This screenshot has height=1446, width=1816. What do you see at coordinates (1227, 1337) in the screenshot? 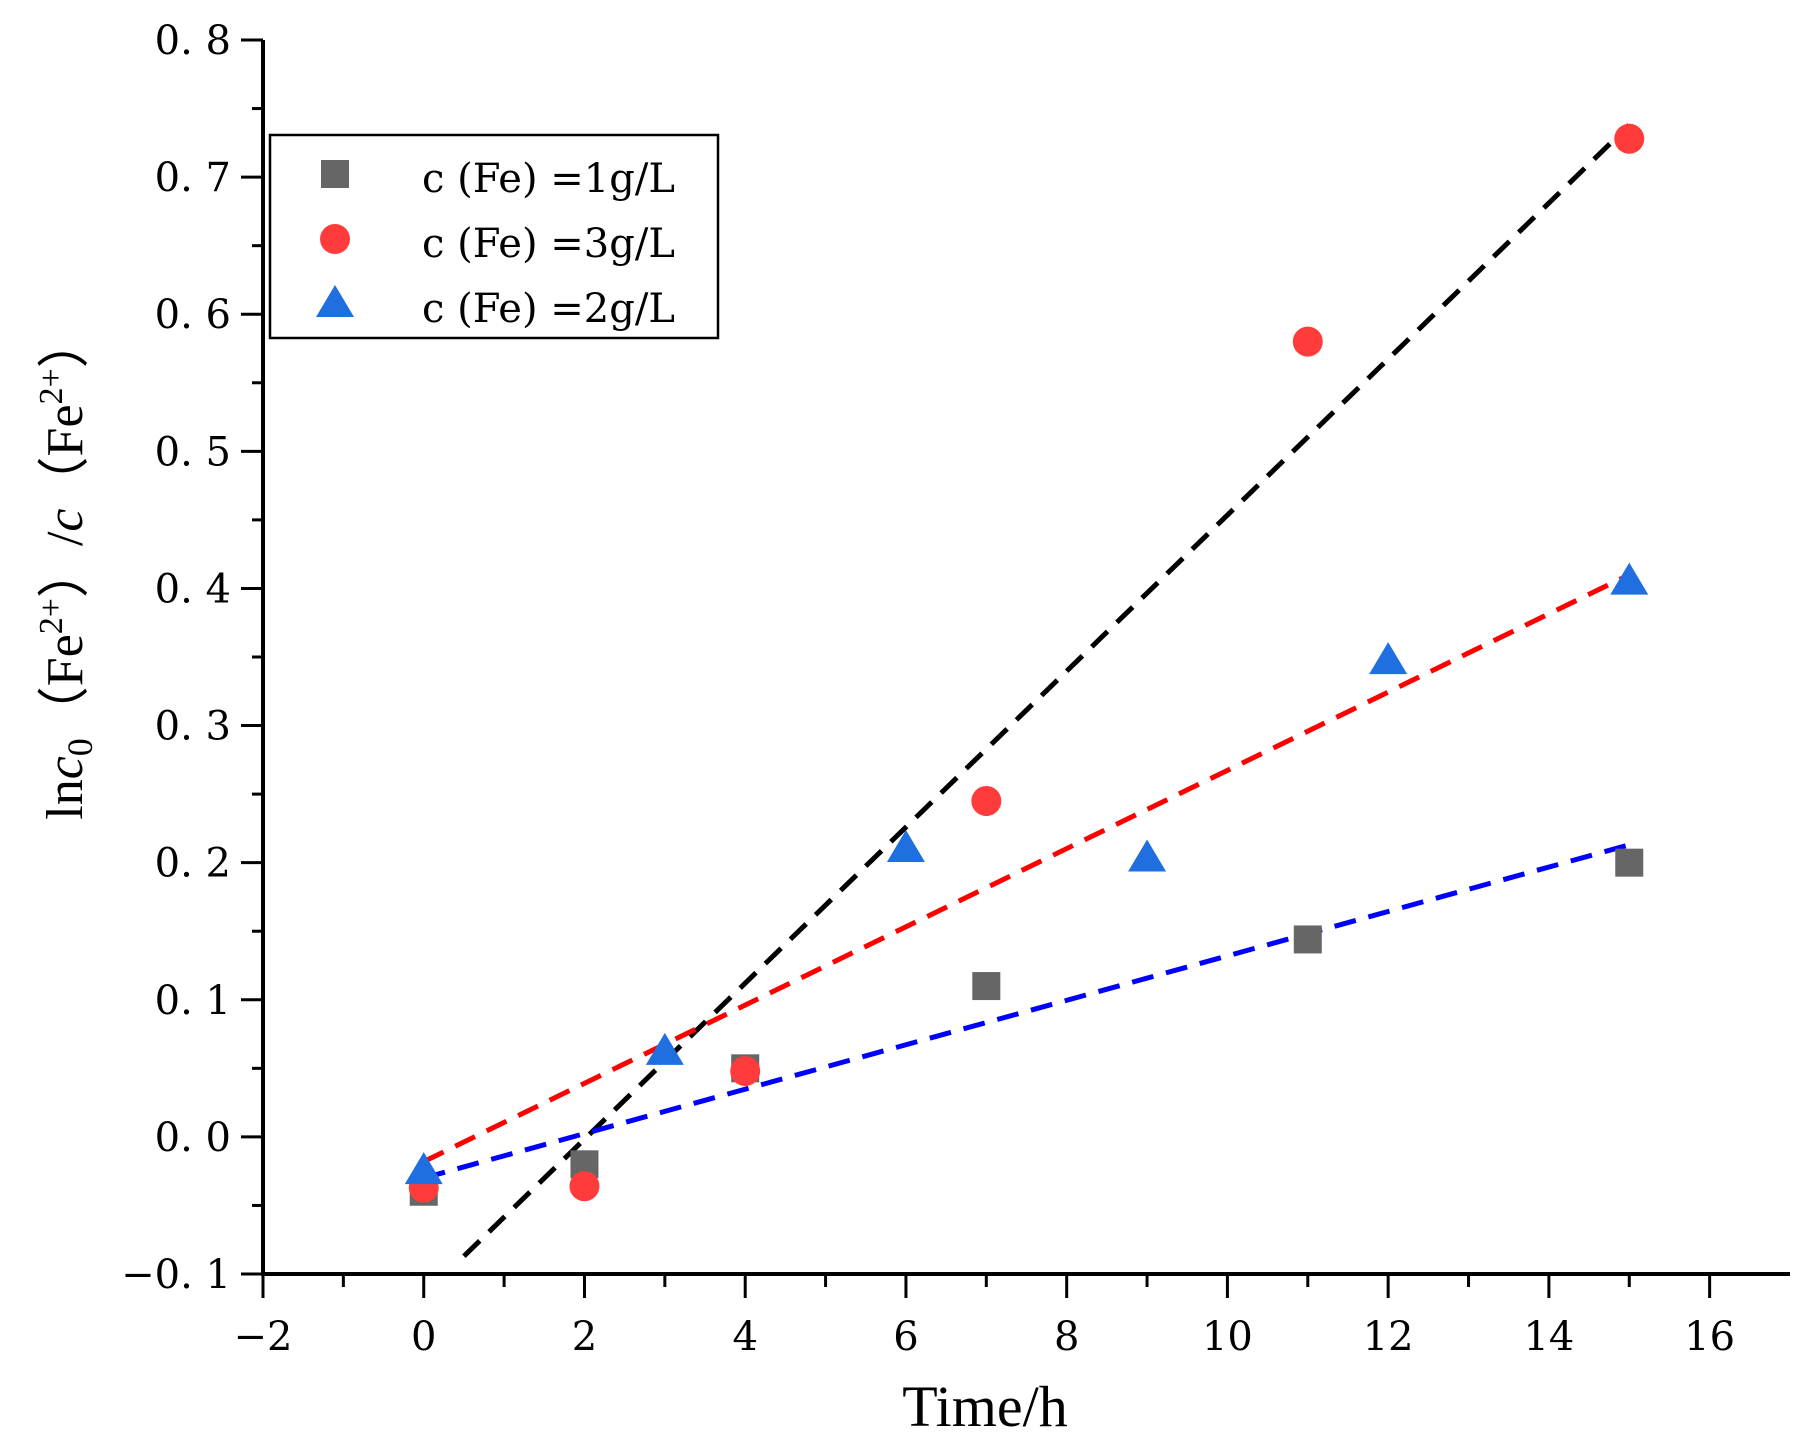
I see `x-tick-label: 10` at bounding box center [1227, 1337].